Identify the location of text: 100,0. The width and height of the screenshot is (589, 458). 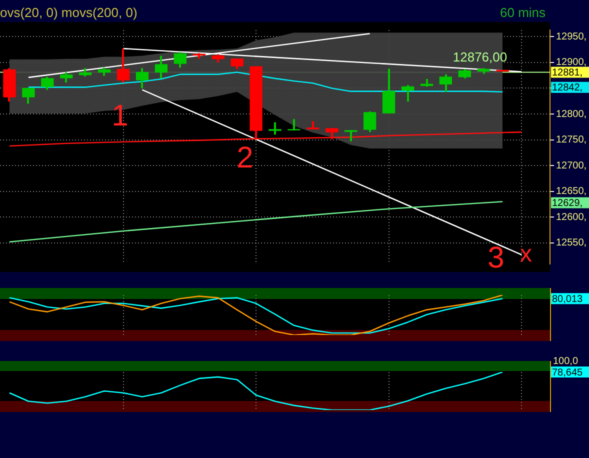
(565, 361).